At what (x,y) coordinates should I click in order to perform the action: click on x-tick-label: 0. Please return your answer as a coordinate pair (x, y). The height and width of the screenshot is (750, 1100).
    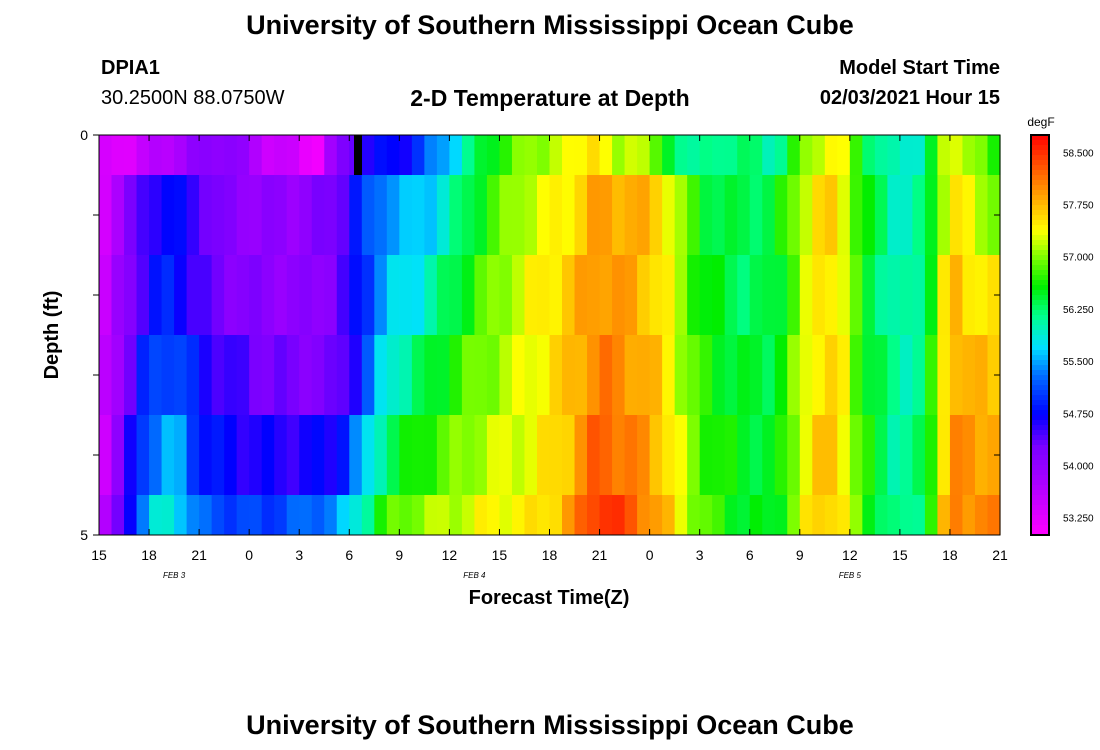
    Looking at the image, I should click on (249, 555).